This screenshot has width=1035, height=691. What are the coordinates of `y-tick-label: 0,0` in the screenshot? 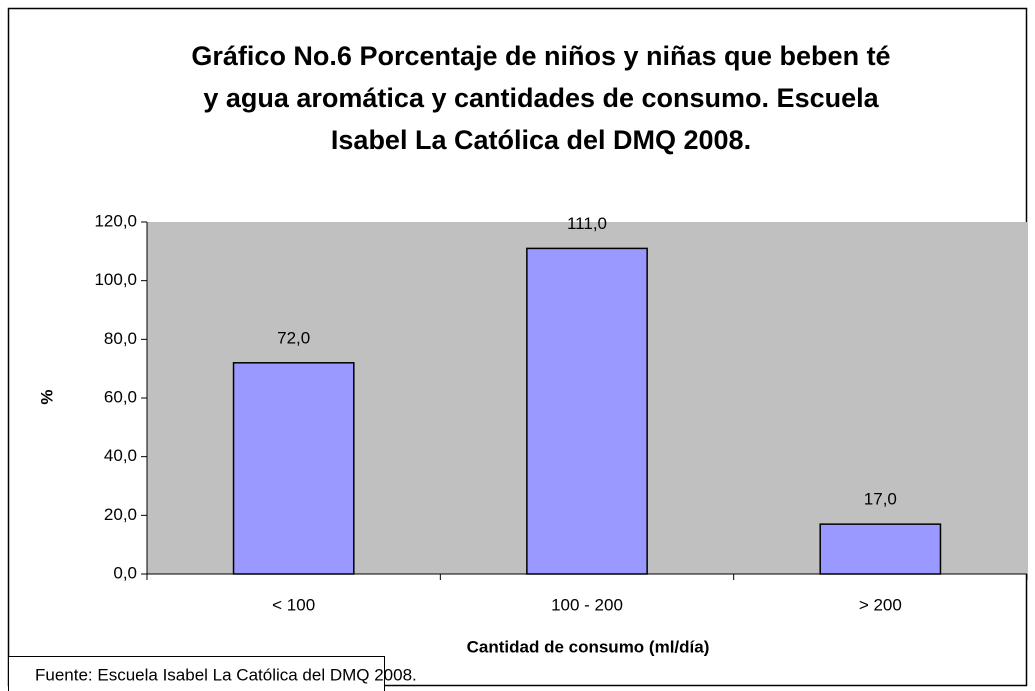 It's located at (125, 572).